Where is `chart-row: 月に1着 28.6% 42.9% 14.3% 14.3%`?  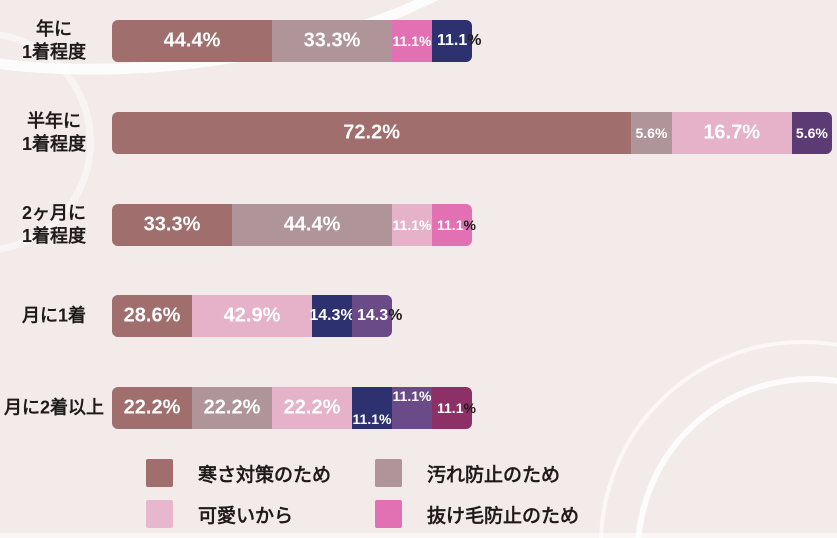
chart-row: 月に1着 28.6% 42.9% 14.3% 14.3% is located at coordinates (418, 316).